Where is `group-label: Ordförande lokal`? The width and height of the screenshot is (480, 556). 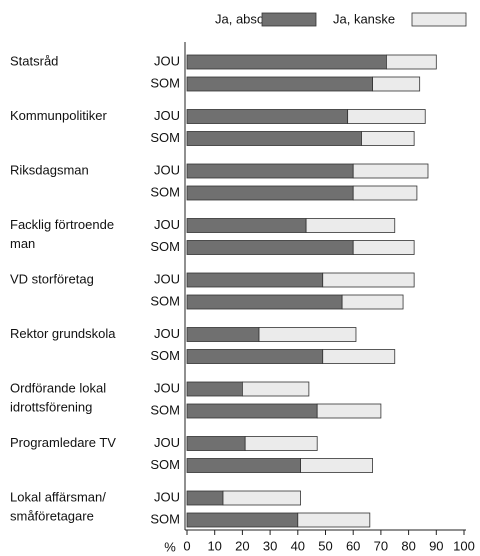
group-label: Ordförande lokal is located at coordinates (58, 387).